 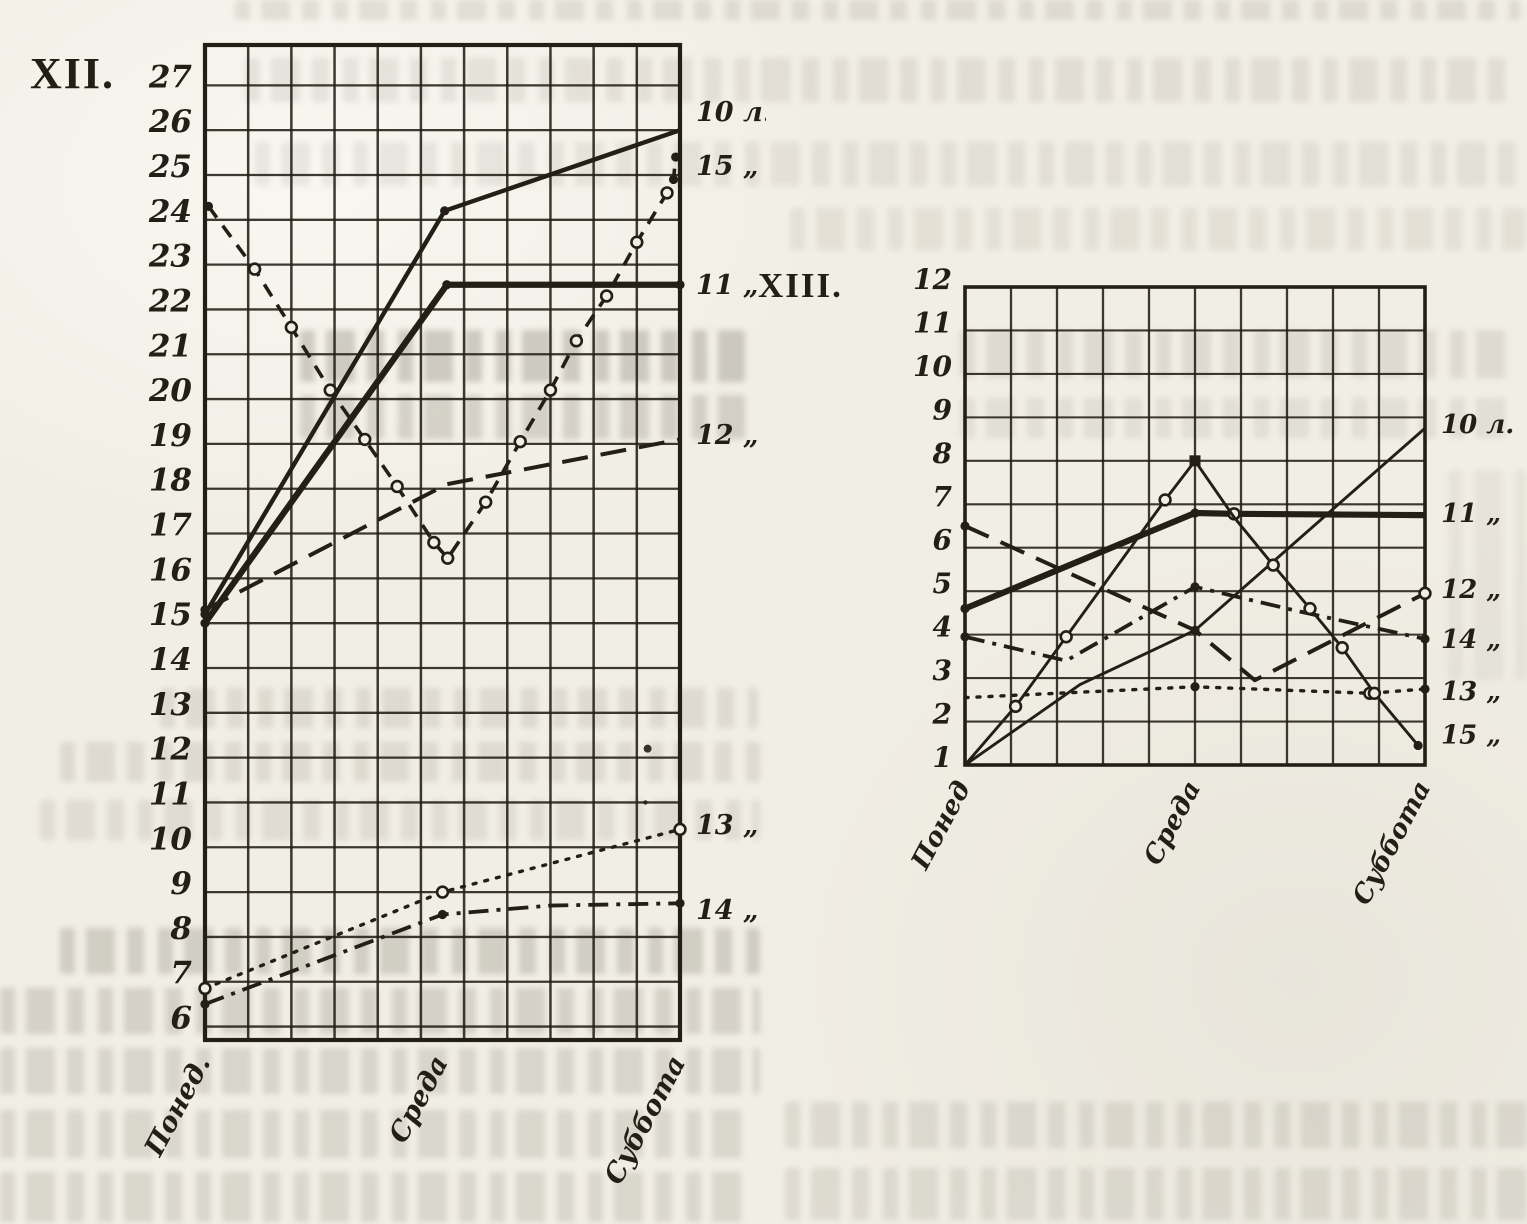 I want to click on series-end-labels: 10 л. 15 „ 11 „ 12 „ 13 „ 14 „, so click(x=731, y=511).